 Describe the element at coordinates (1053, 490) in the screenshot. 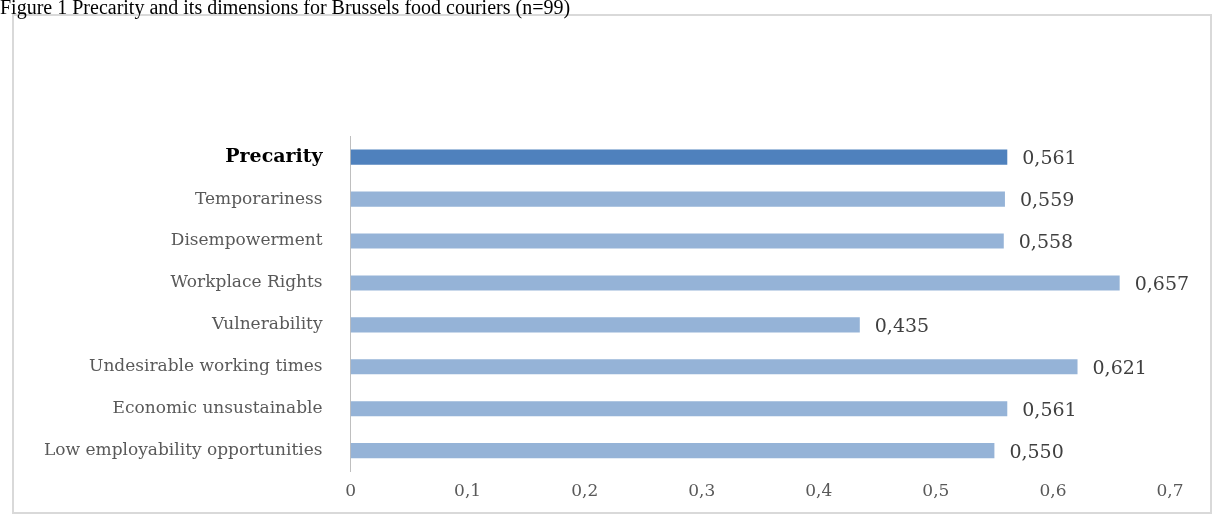

I see `x-tick-label: 0,6` at that location.